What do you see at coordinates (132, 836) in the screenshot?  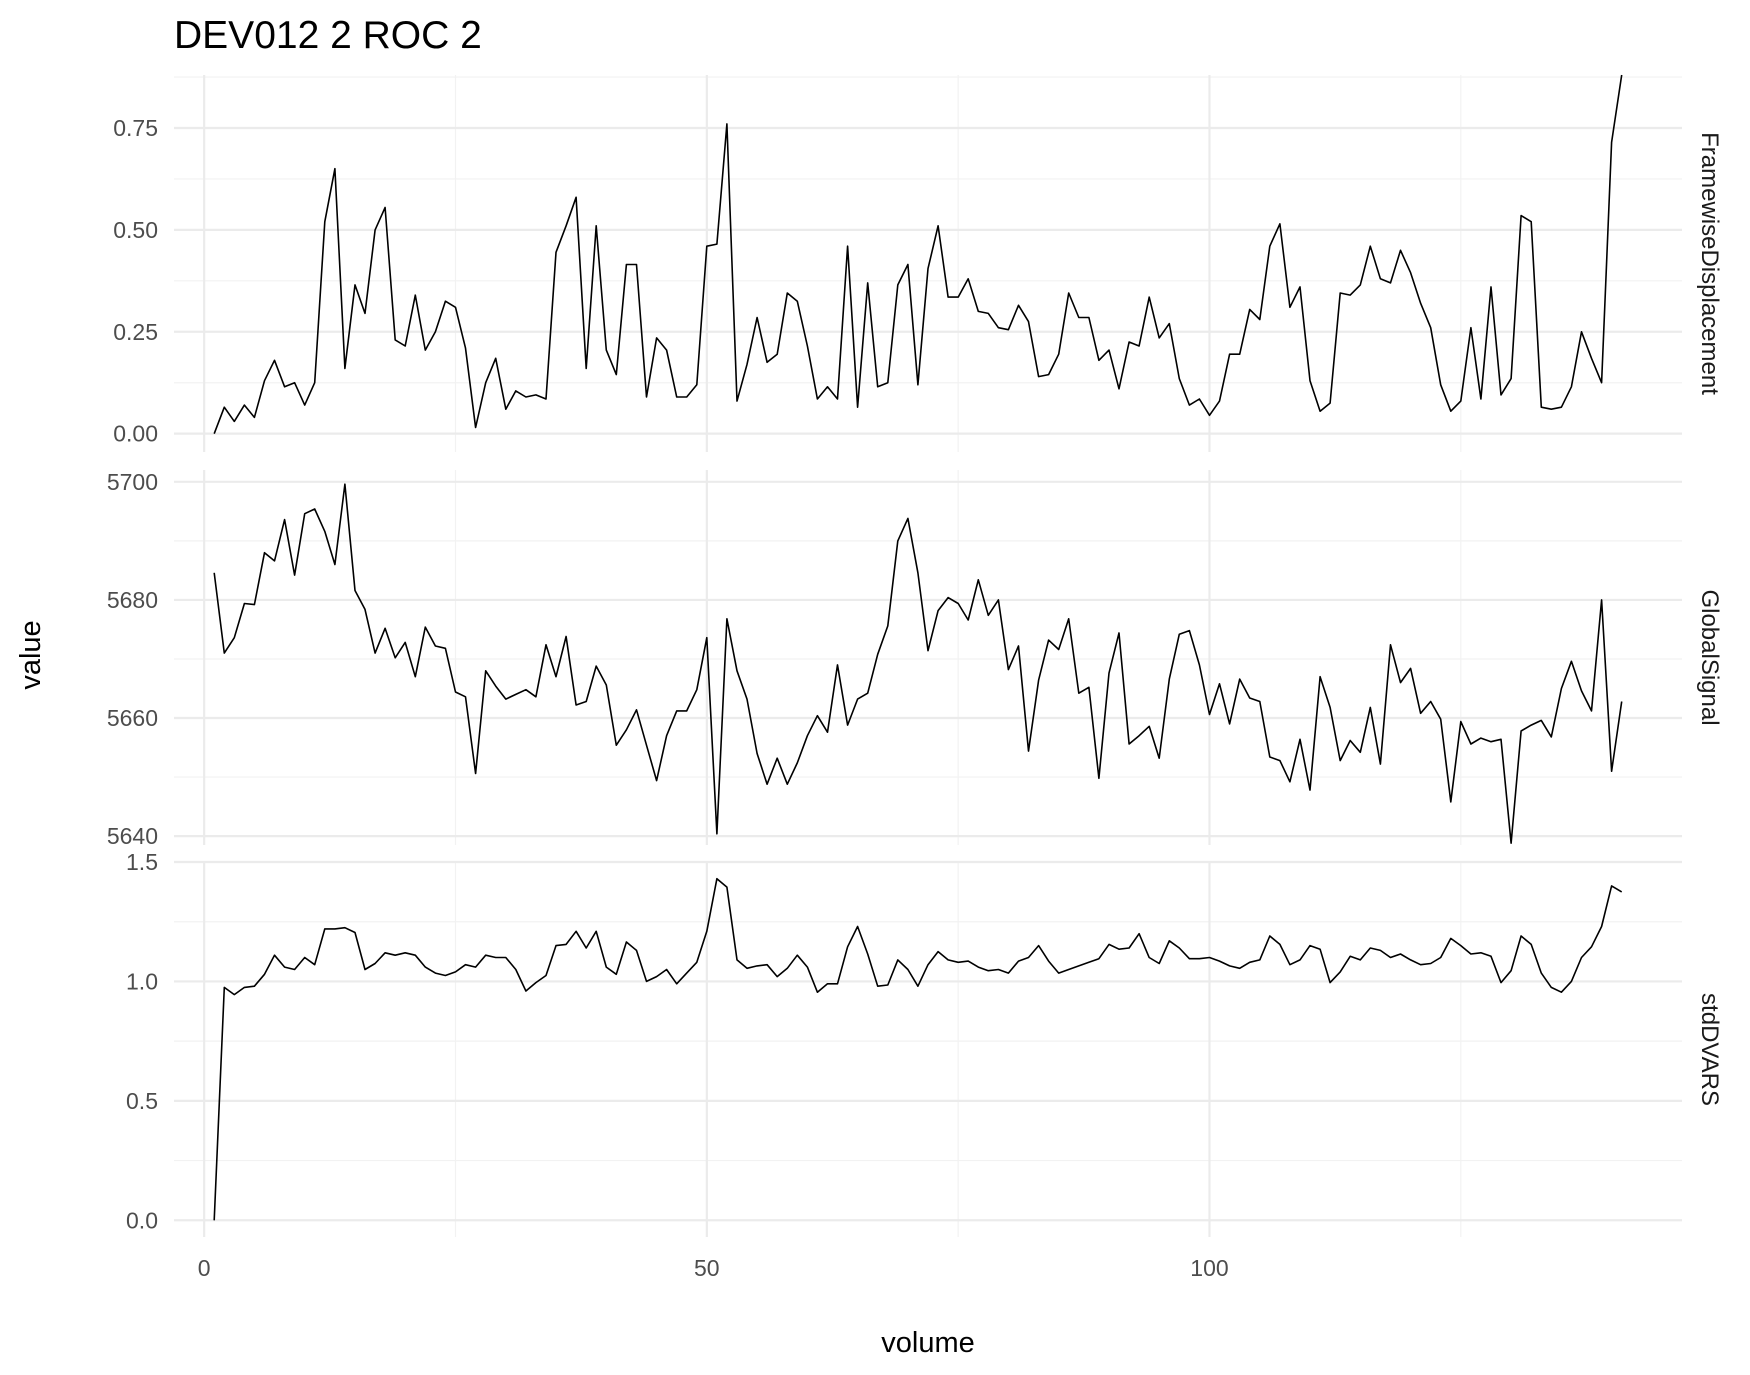 I see `y-tick-label: 5640` at bounding box center [132, 836].